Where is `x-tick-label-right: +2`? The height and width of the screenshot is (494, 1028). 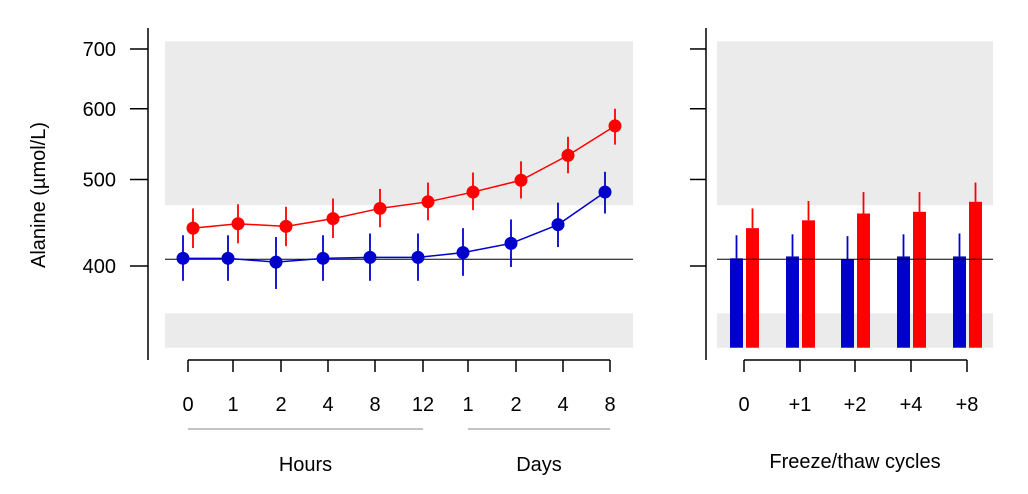
x-tick-label-right: +2 is located at coordinates (855, 405).